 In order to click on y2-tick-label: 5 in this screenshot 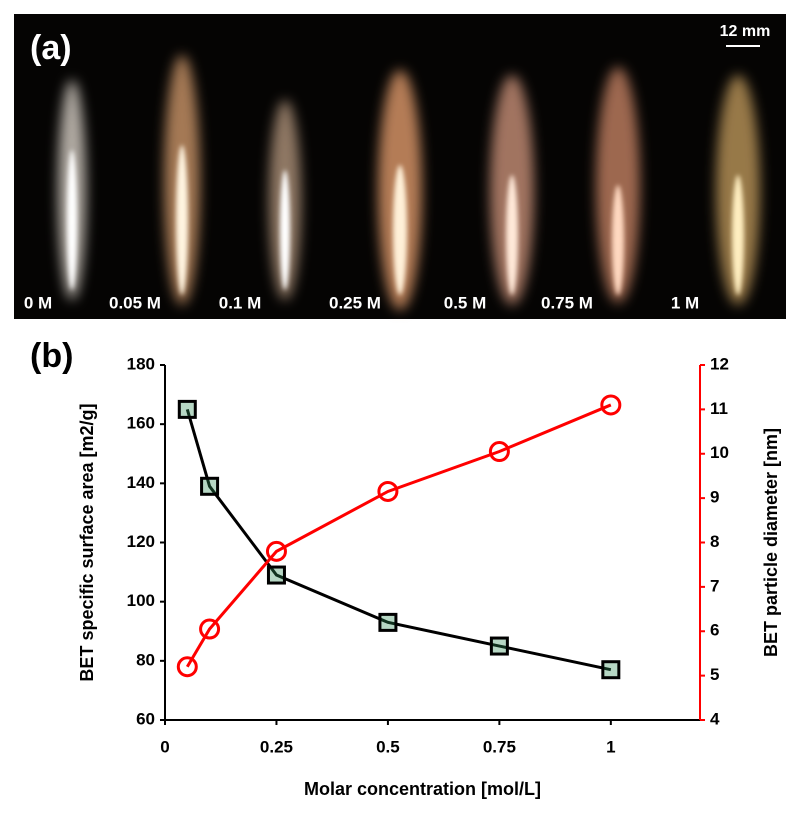, I will do `click(714, 674)`.